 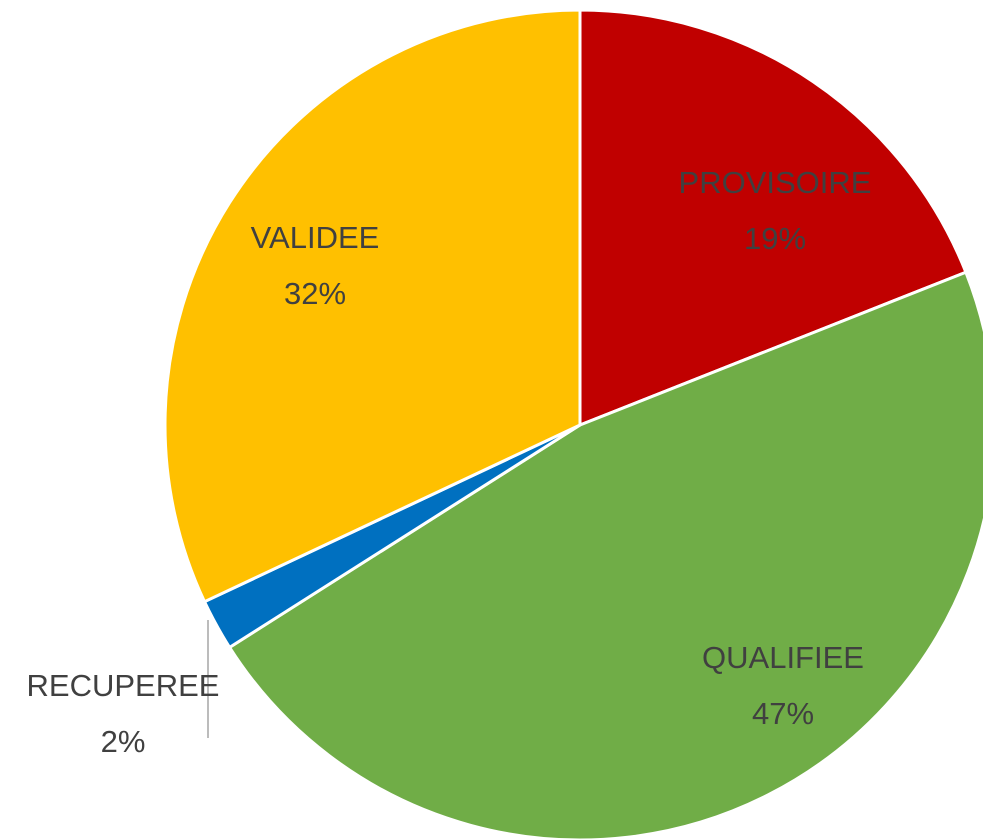 What do you see at coordinates (783, 657) in the screenshot?
I see `slice-label: QUALIFIEE` at bounding box center [783, 657].